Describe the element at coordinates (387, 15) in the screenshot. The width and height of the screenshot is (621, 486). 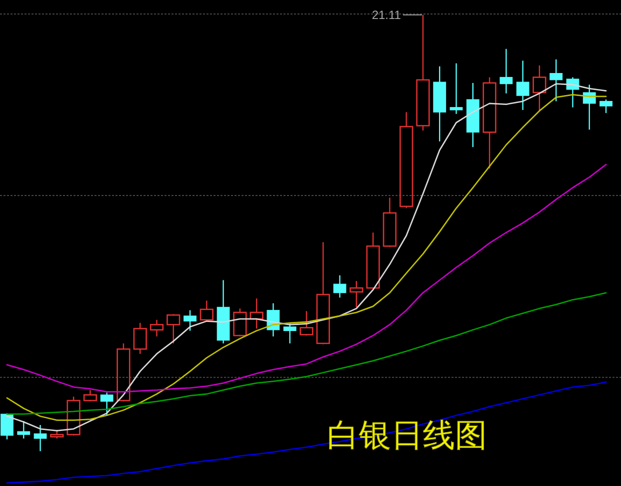
I see `annotation: 21.11` at that location.